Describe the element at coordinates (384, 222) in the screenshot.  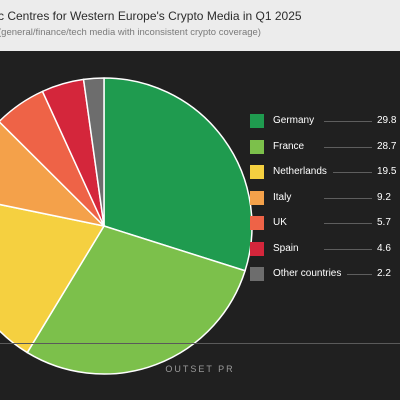
I see `legend-value: 5.7` at that location.